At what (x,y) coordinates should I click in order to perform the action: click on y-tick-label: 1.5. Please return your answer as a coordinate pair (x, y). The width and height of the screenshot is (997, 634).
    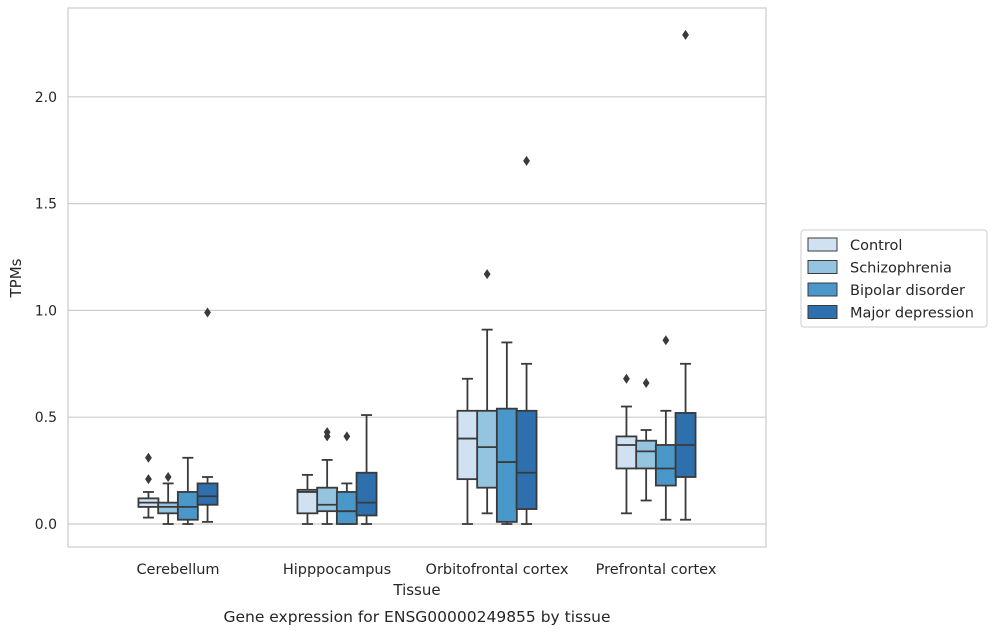
    Looking at the image, I should click on (46, 205).